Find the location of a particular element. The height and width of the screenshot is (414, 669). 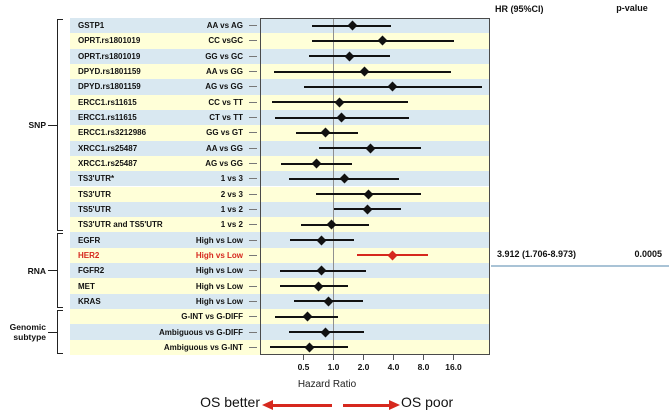

row-gene-label: EGFR is located at coordinates (89, 240).